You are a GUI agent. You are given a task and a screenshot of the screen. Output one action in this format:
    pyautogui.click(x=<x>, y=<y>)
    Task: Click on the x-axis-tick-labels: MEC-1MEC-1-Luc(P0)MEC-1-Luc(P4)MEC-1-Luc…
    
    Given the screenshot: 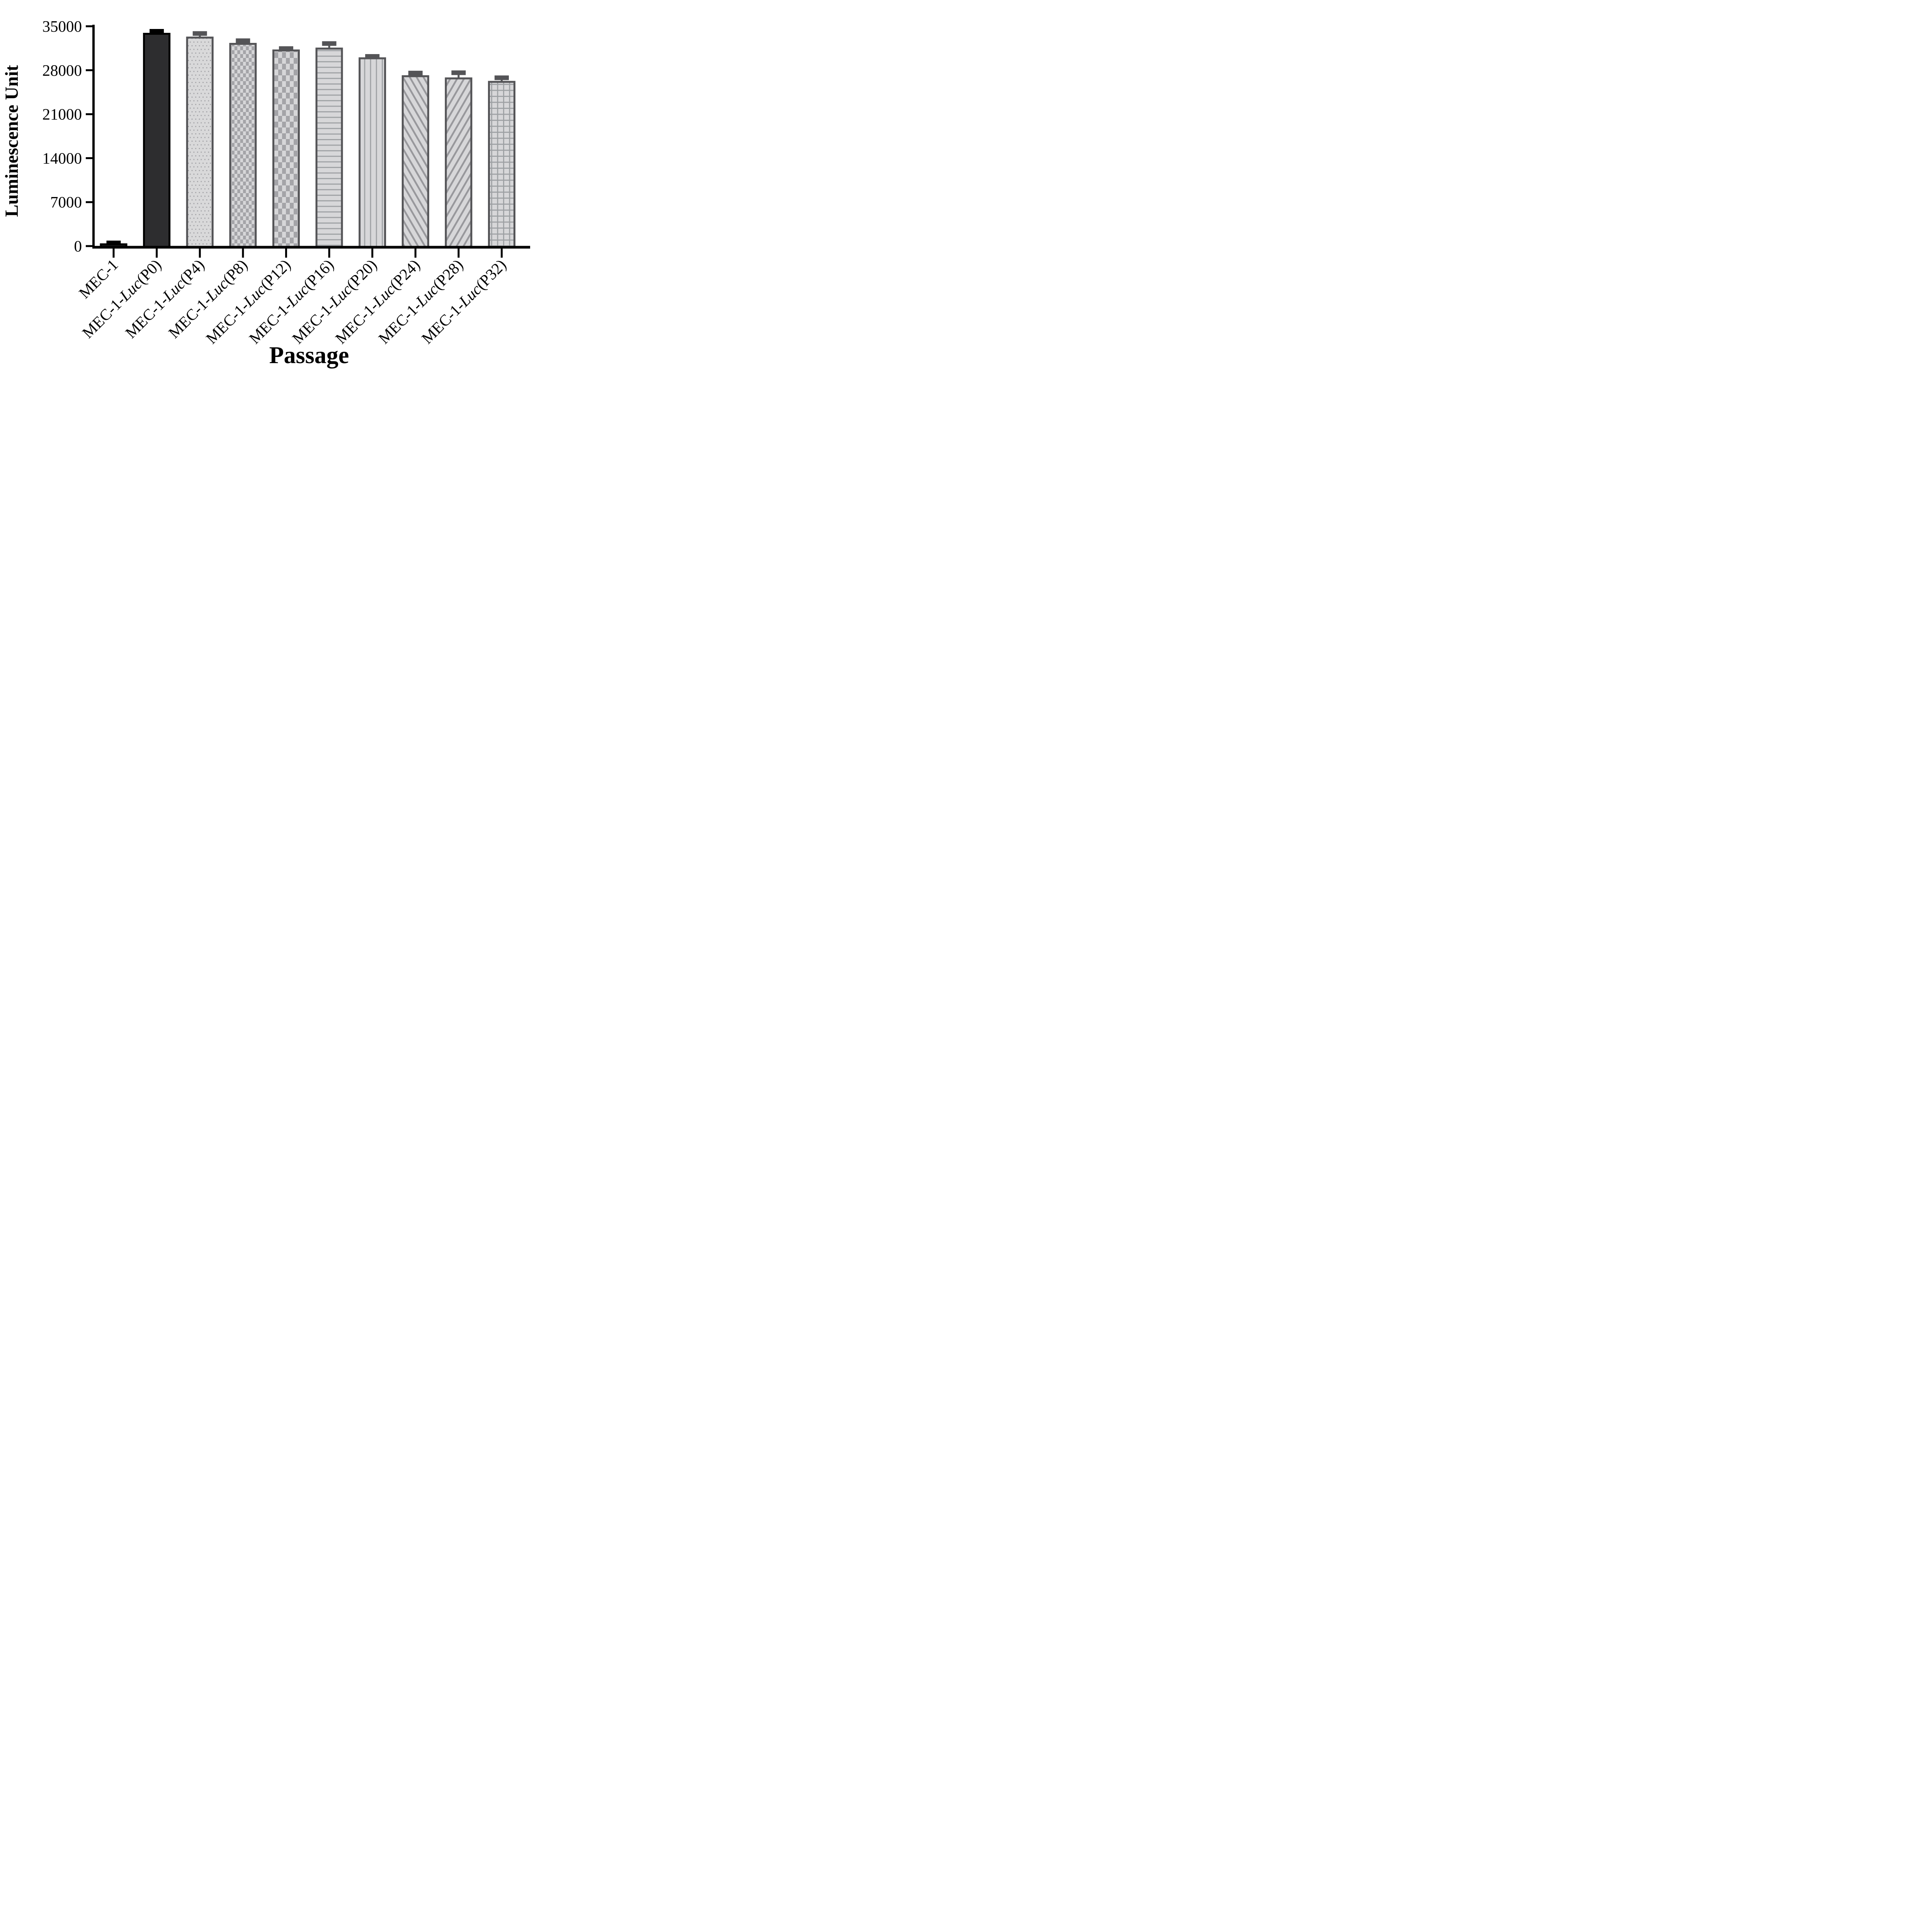 What is the action you would take?
    pyautogui.click(x=292, y=301)
    